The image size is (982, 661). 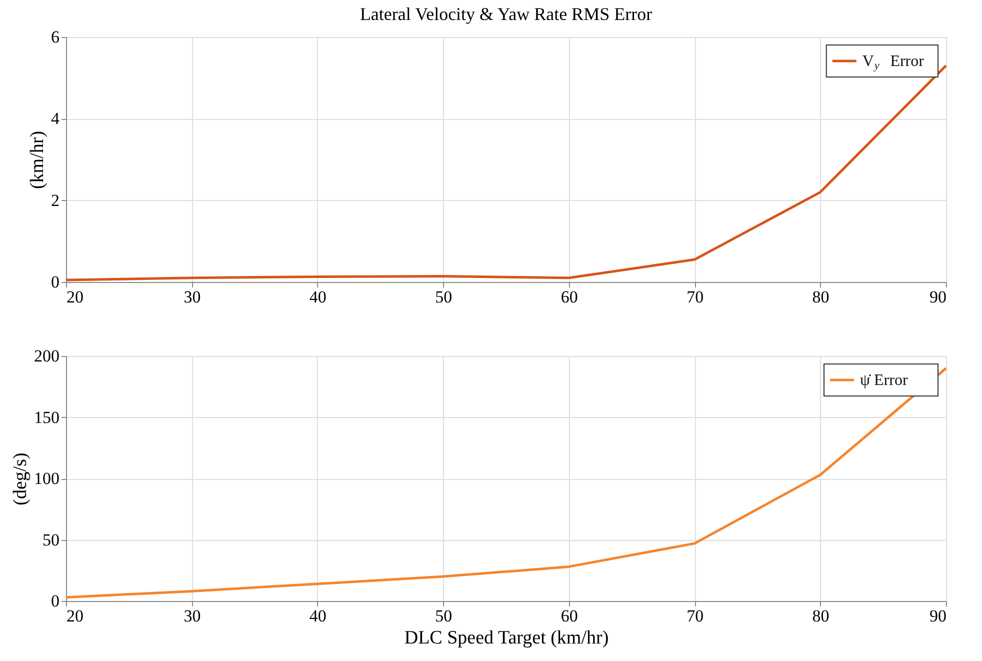 What do you see at coordinates (506, 14) in the screenshot?
I see `chart-title: Lateral Velocity & Yaw Rate RMS Error` at bounding box center [506, 14].